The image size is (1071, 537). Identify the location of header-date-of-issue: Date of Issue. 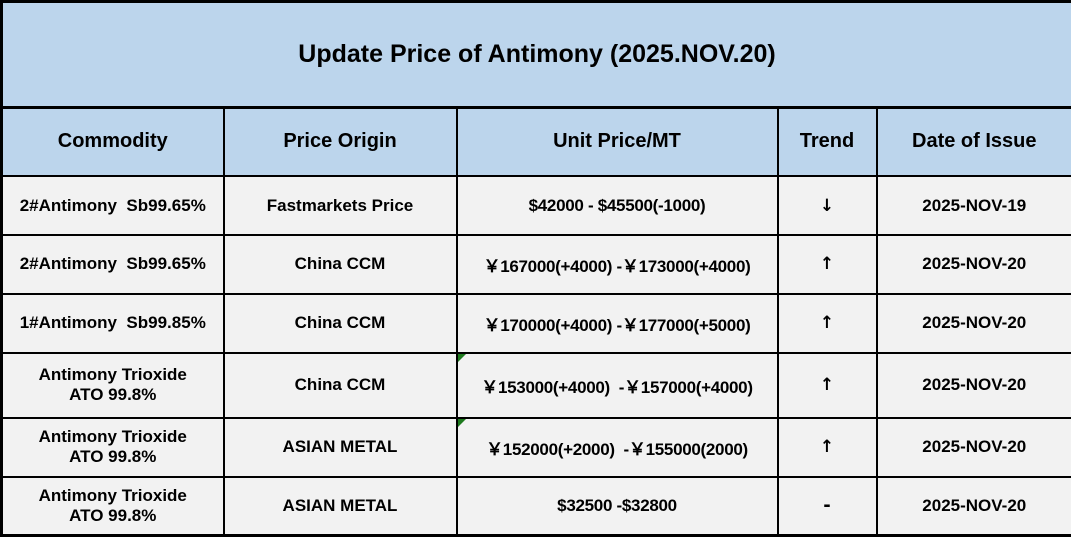
(973, 142).